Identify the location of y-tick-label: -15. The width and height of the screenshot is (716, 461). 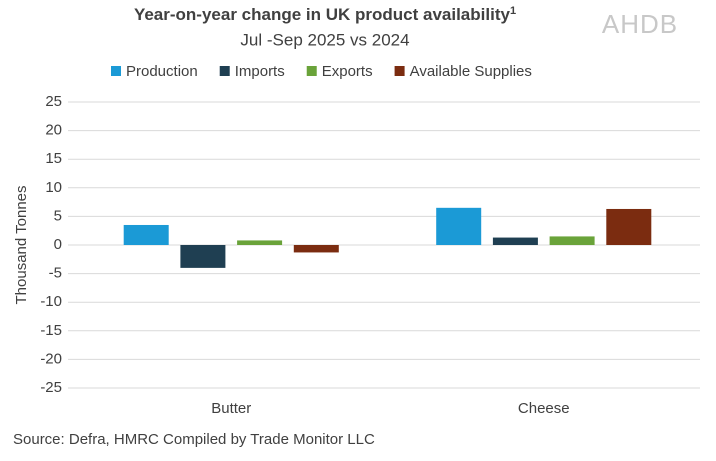
(51, 330).